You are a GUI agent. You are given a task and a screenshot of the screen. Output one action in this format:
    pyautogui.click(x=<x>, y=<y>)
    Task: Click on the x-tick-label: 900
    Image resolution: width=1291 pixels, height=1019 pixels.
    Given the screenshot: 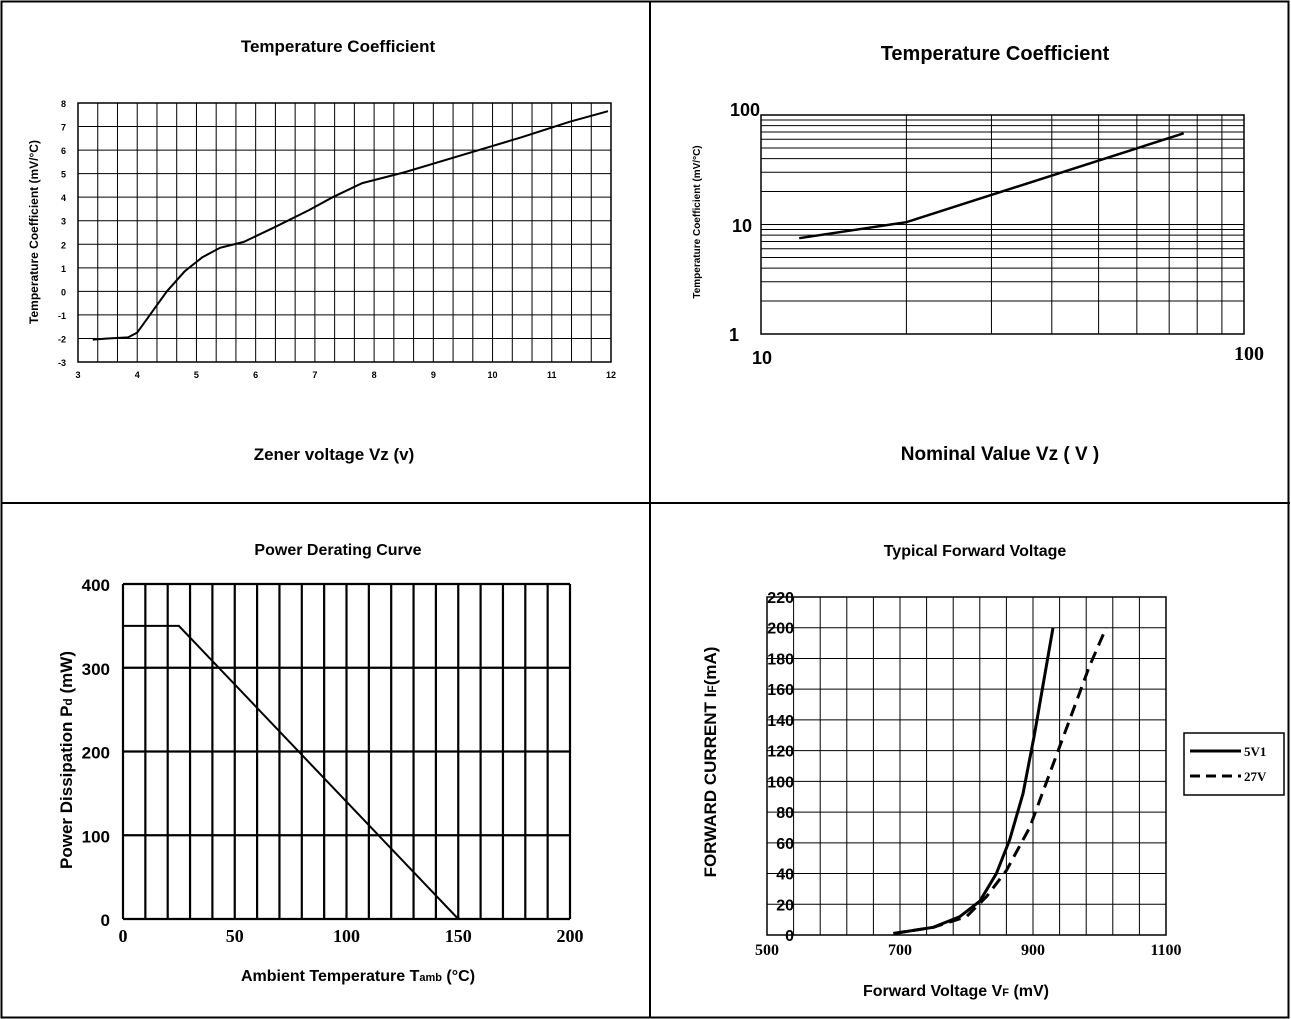 What is the action you would take?
    pyautogui.click(x=1033, y=950)
    